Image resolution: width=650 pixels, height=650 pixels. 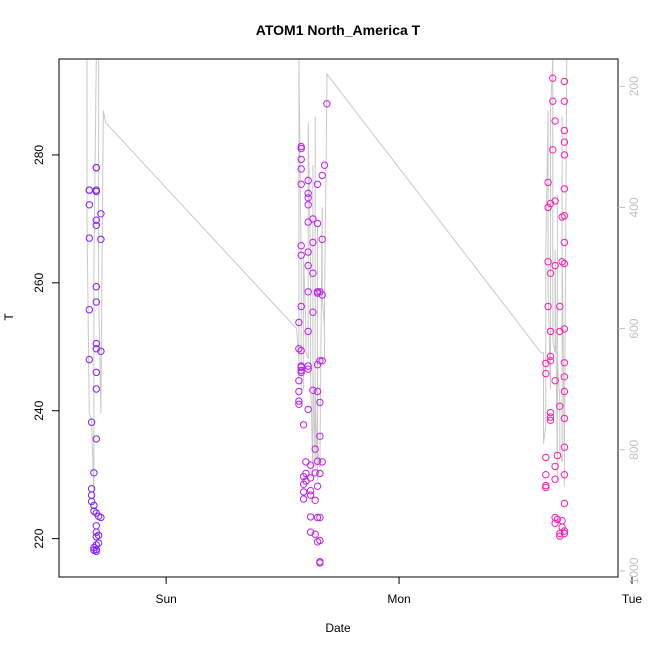 I want to click on y-tick-label: 260, so click(x=39, y=282).